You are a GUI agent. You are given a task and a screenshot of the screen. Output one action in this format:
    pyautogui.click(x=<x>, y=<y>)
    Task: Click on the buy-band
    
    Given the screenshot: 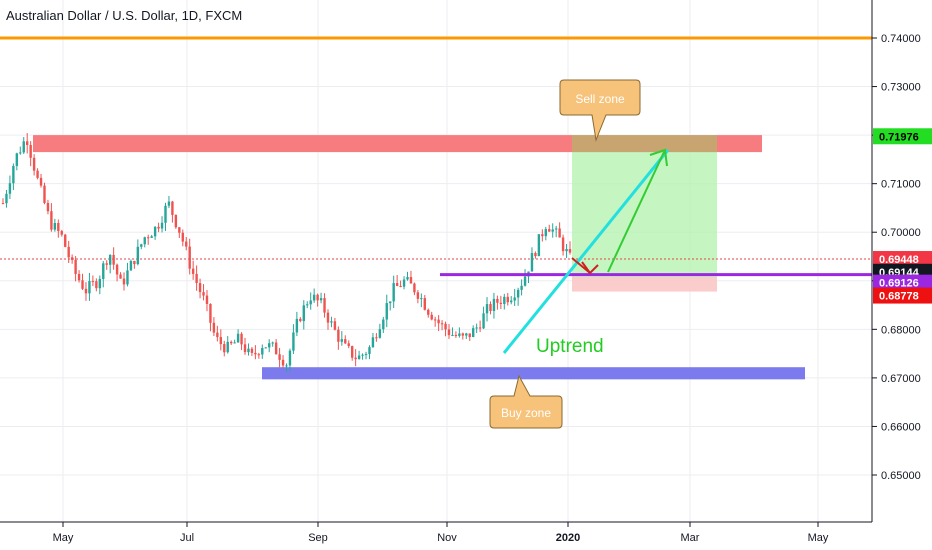 What is the action you would take?
    pyautogui.click(x=533, y=373)
    